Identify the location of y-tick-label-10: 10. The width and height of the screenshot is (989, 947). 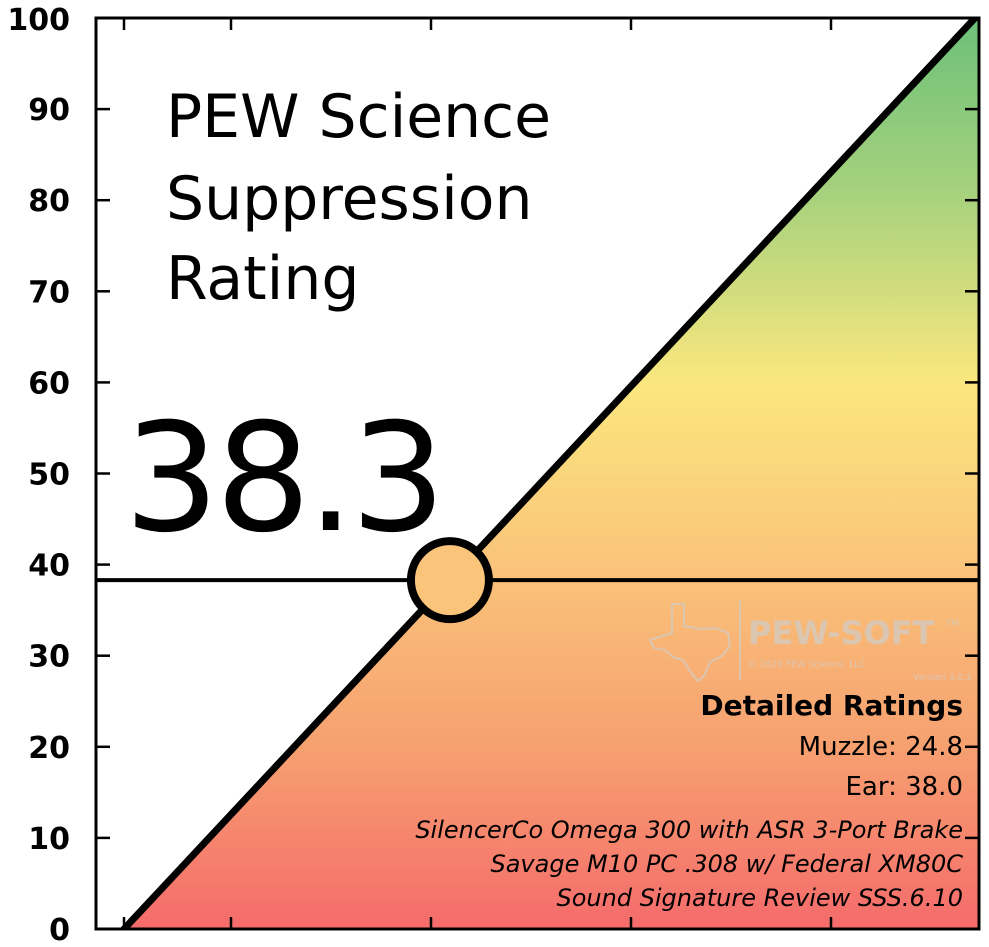
(49, 839).